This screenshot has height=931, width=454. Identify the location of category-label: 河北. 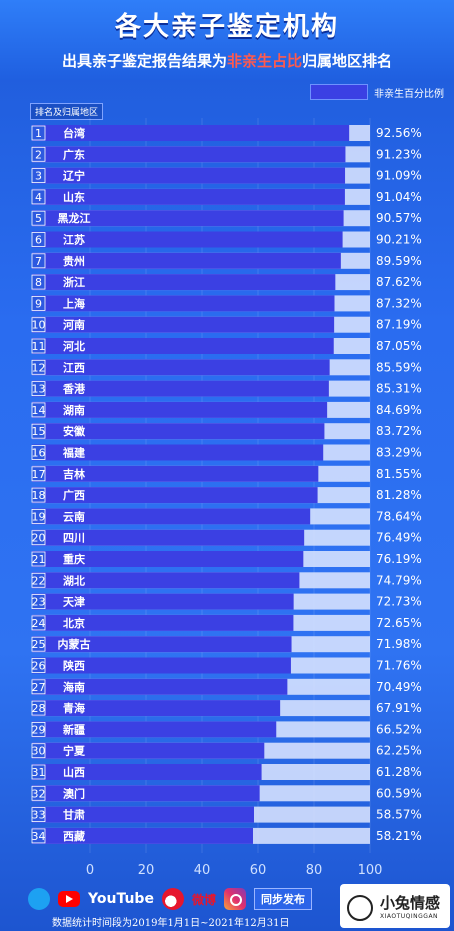
(74, 346).